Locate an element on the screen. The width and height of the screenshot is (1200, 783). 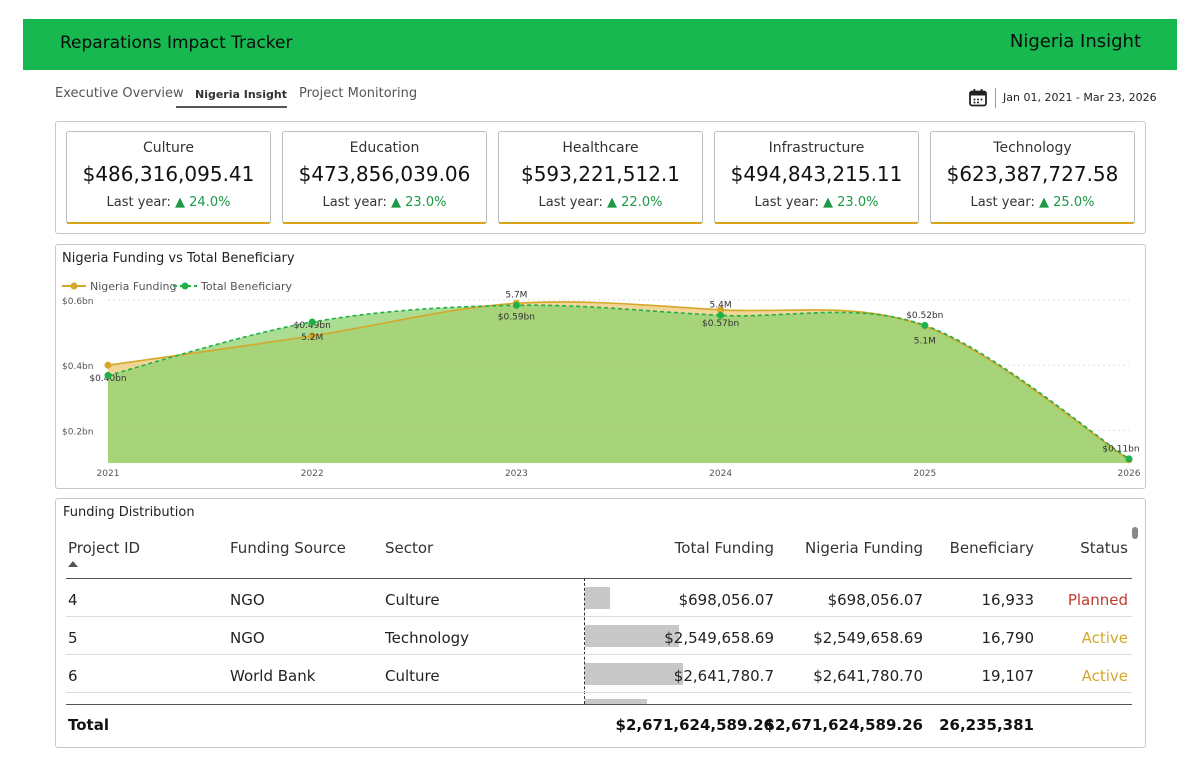
cell-total-funding: $2,641,780.7 is located at coordinates (723, 676).